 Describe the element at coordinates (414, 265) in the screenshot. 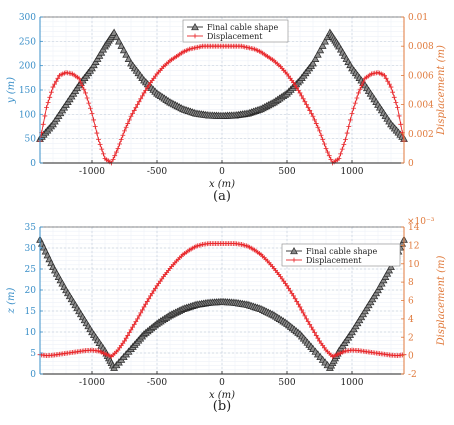

I see `y-right-tick-label: 10` at that location.